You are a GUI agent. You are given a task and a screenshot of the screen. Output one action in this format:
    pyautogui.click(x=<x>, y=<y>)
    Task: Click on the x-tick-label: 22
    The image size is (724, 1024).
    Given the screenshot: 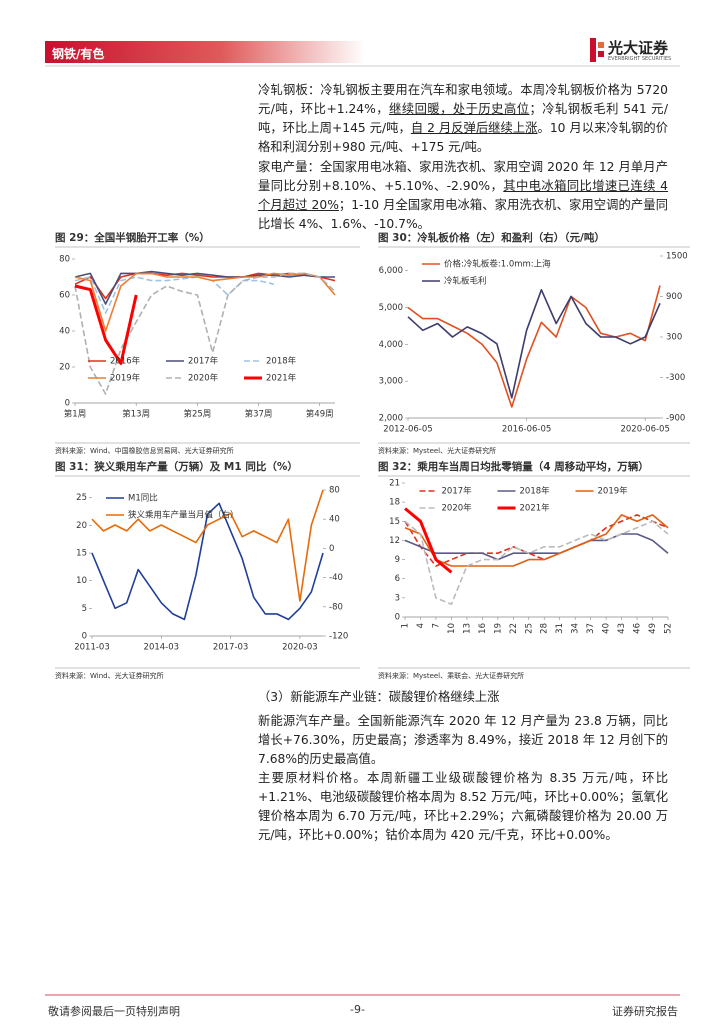 What is the action you would take?
    pyautogui.click(x=514, y=628)
    